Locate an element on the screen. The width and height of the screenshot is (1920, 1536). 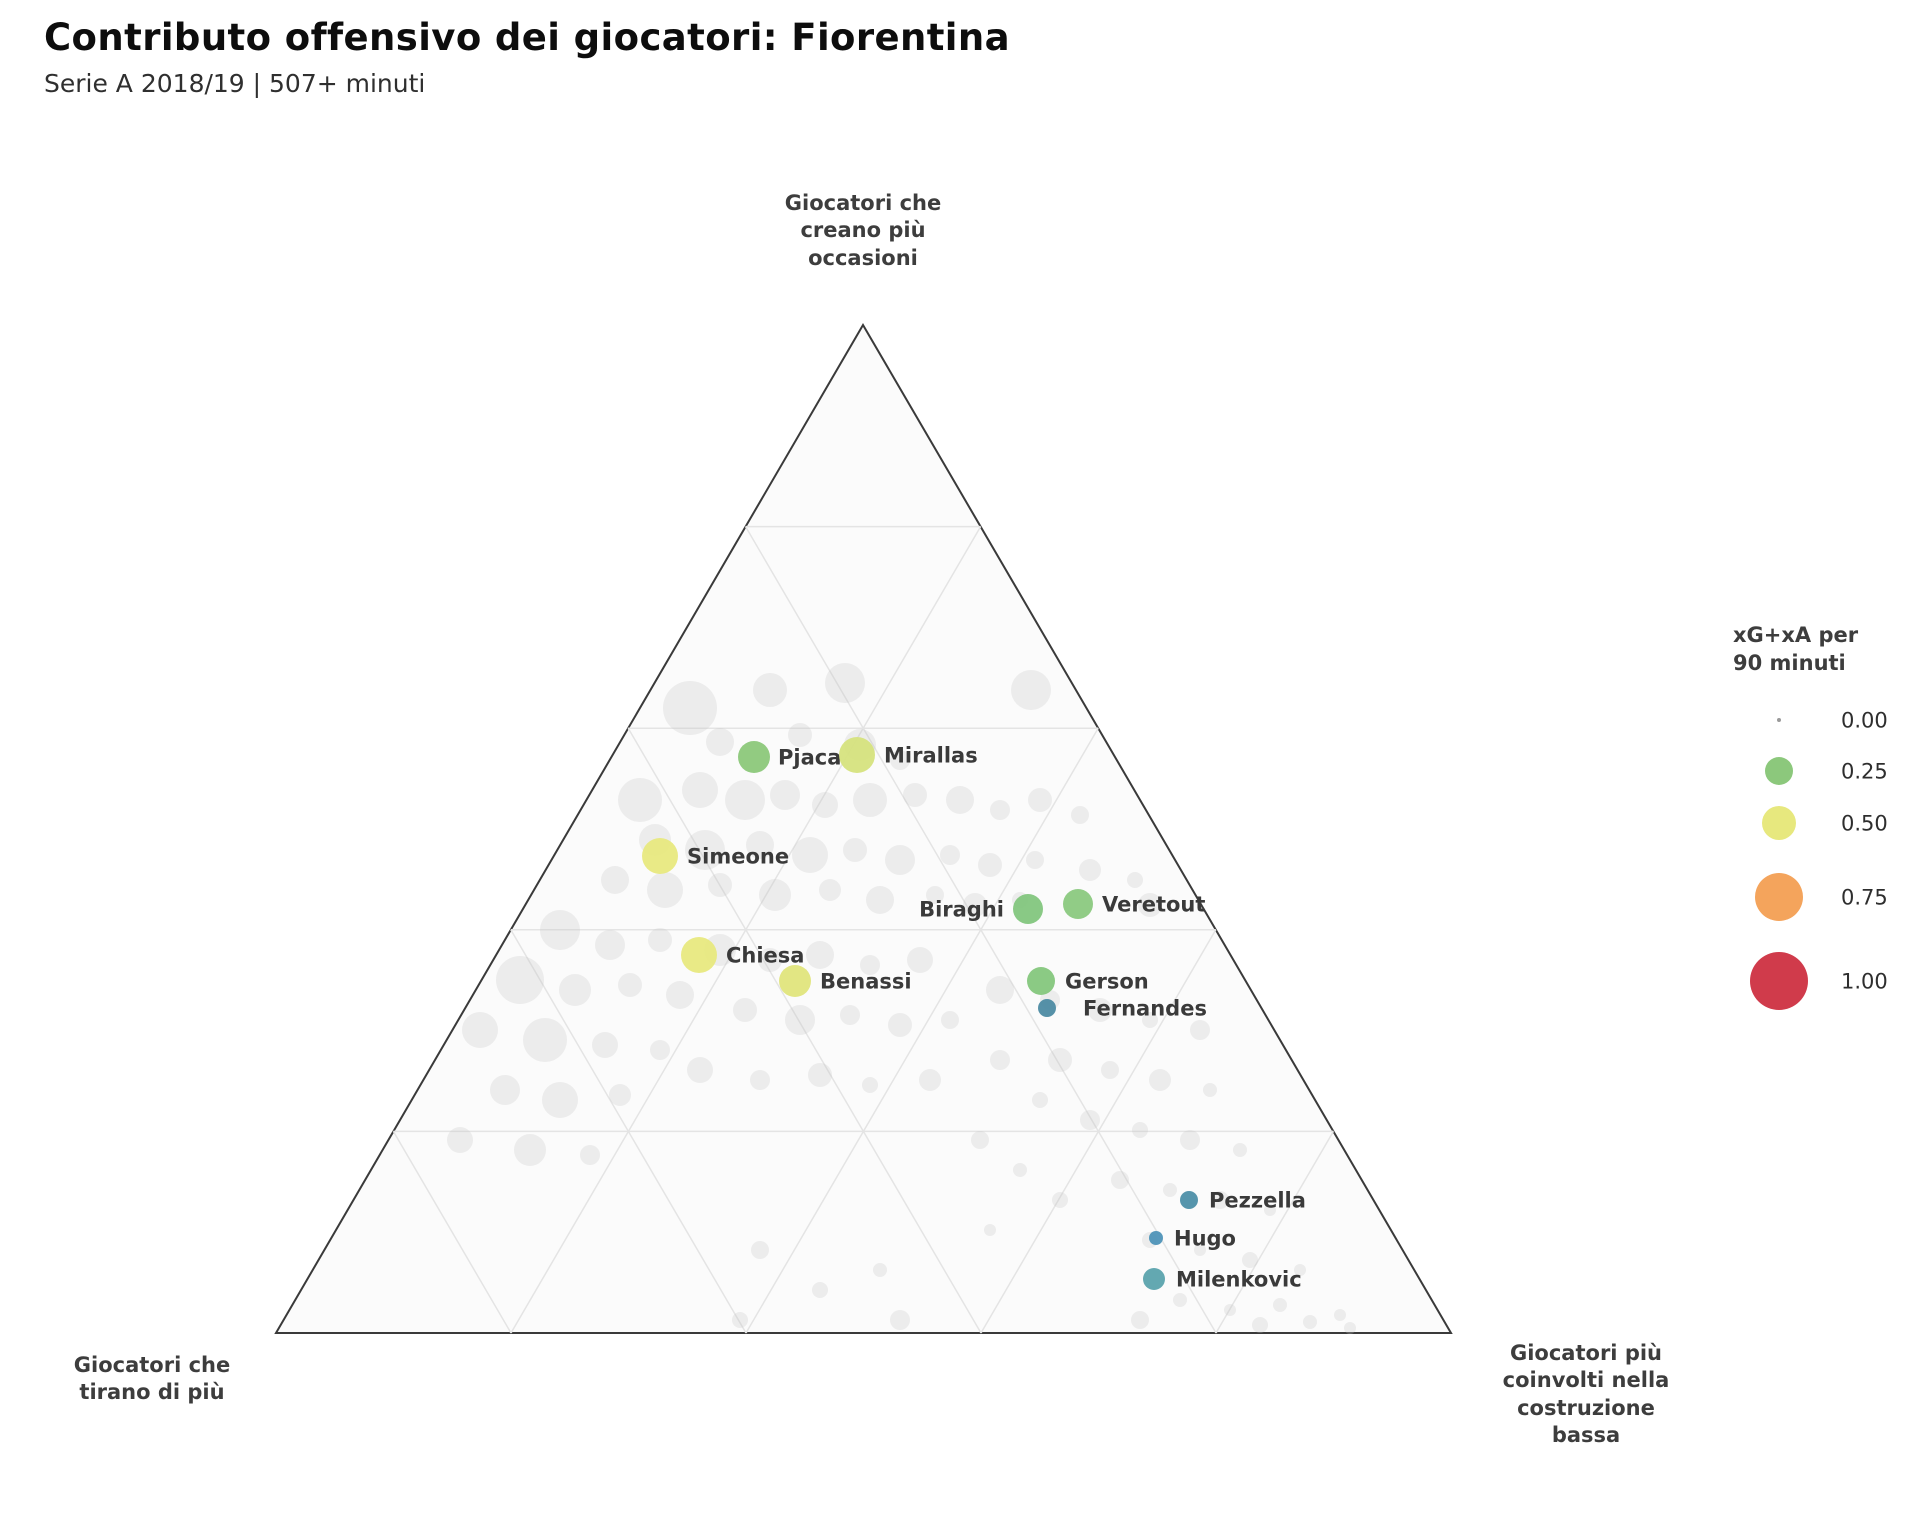
player-dot-pjaca is located at coordinates (754, 757).